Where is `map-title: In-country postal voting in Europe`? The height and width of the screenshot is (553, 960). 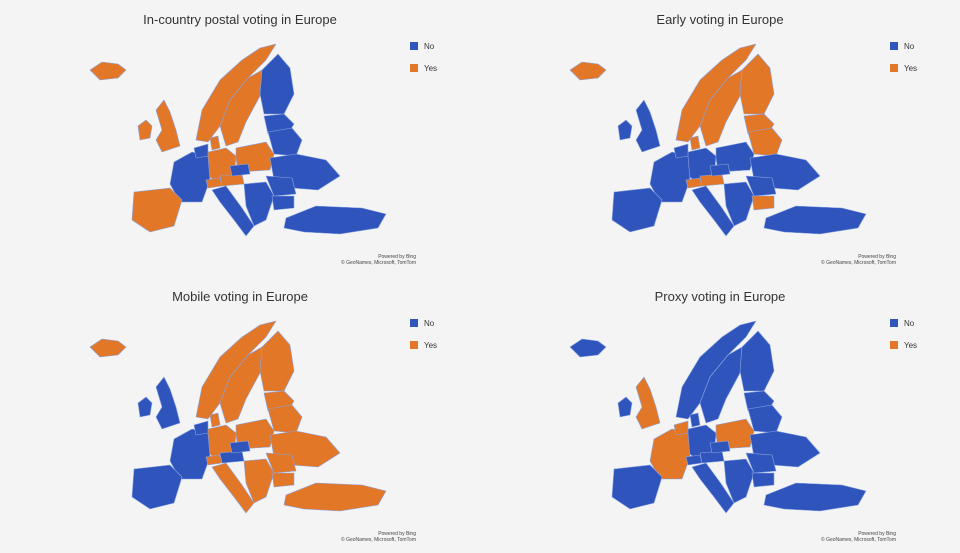
map-title: In-country postal voting in Europe is located at coordinates (240, 19).